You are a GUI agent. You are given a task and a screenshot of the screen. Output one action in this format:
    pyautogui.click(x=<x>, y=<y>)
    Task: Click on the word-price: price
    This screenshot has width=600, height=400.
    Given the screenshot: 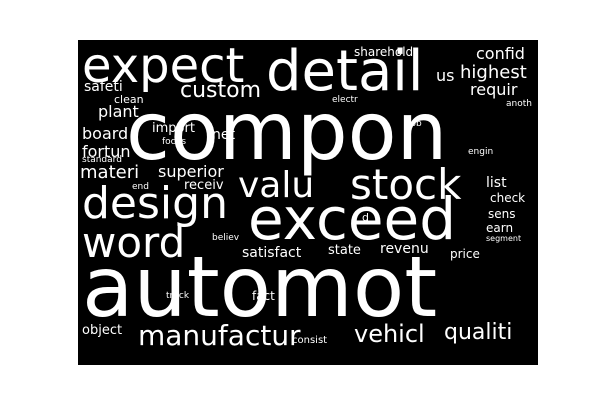 What is the action you would take?
    pyautogui.click(x=465, y=254)
    